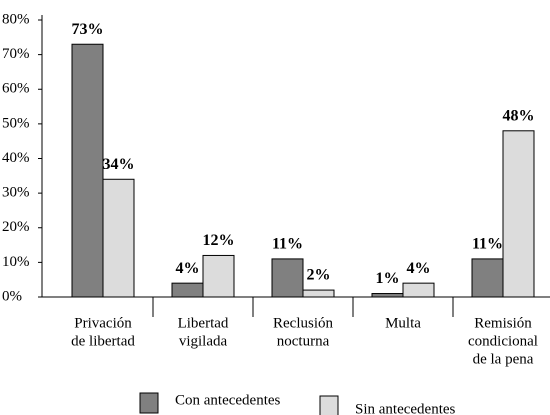  I want to click on y-tick-label: 10%, so click(16, 262).